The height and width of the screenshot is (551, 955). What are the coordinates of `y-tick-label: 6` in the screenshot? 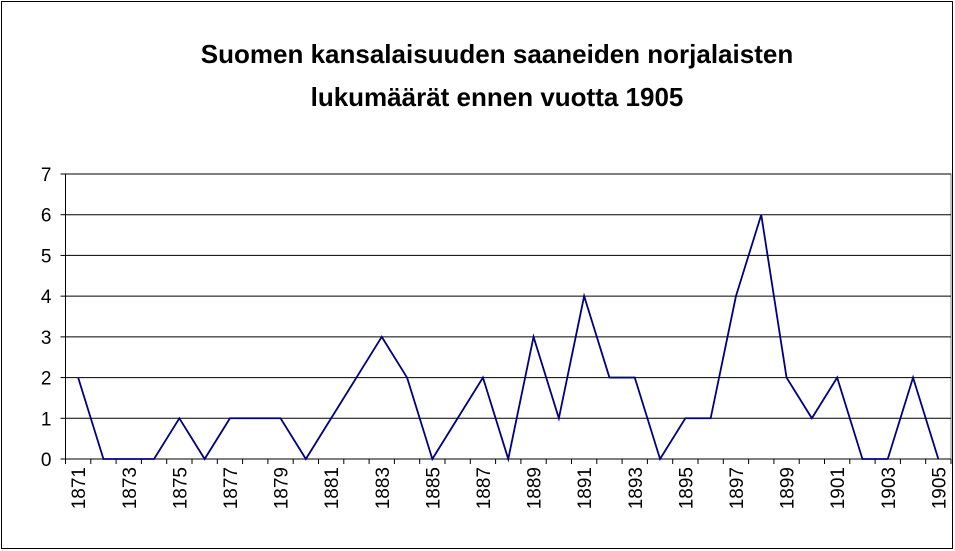 It's located at (46, 216).